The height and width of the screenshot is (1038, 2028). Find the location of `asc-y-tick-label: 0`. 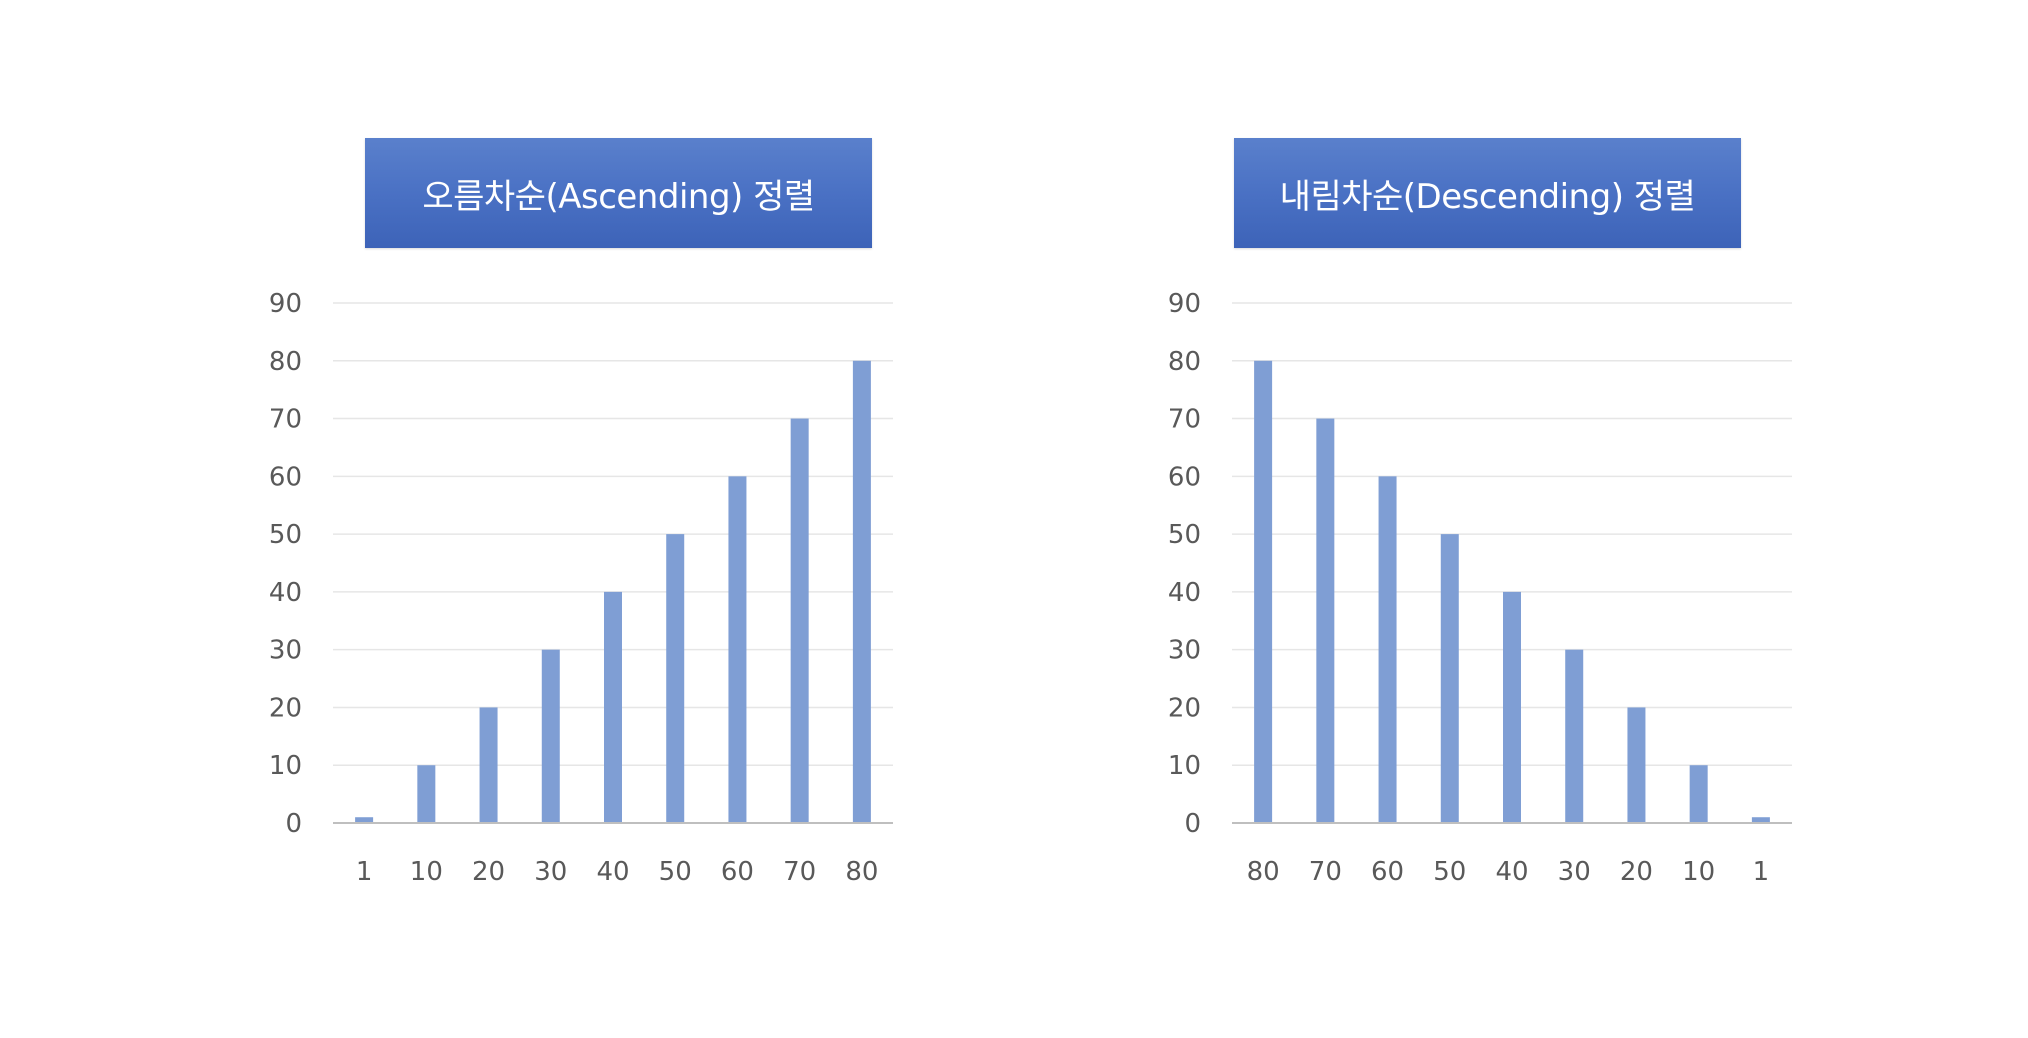

asc-y-tick-label: 0 is located at coordinates (293, 824).